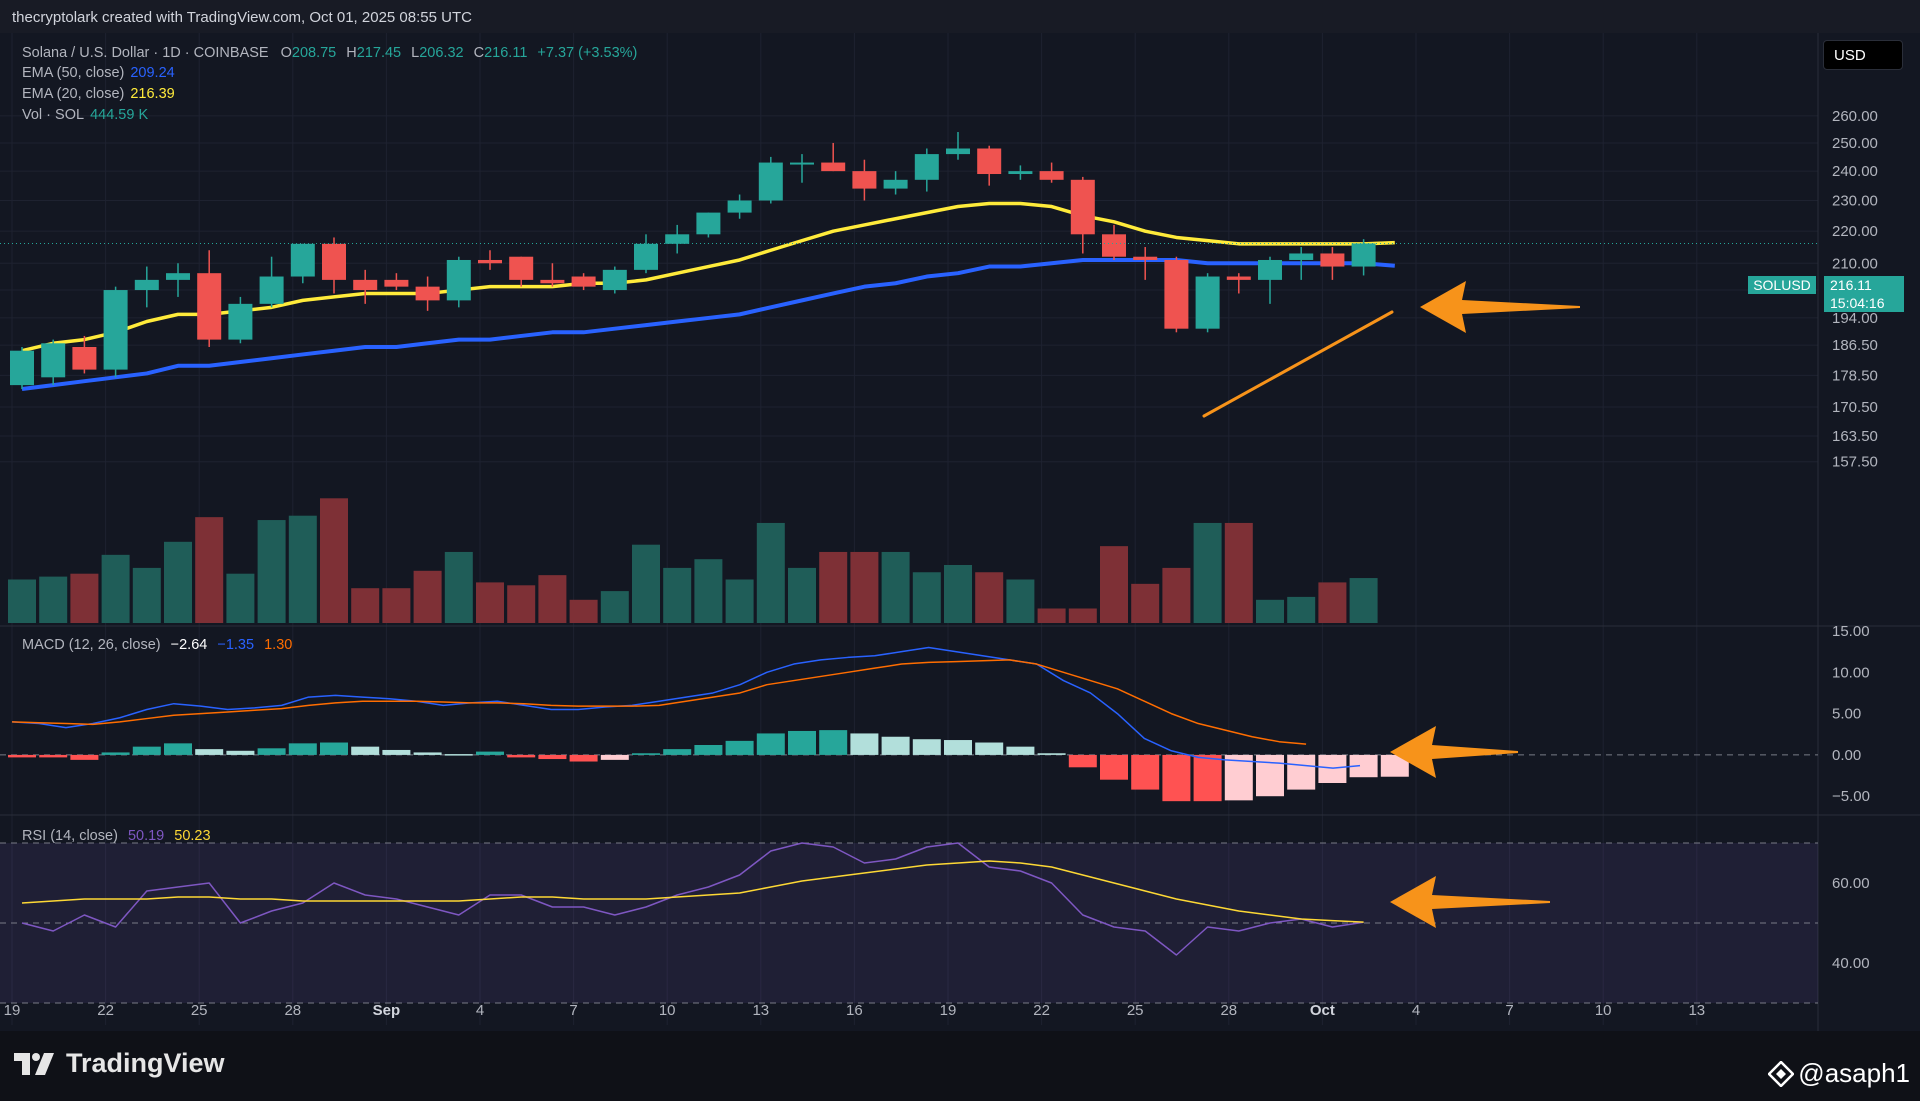  What do you see at coordinates (1855, 345) in the screenshot?
I see `price-tick-label: 186.50` at bounding box center [1855, 345].